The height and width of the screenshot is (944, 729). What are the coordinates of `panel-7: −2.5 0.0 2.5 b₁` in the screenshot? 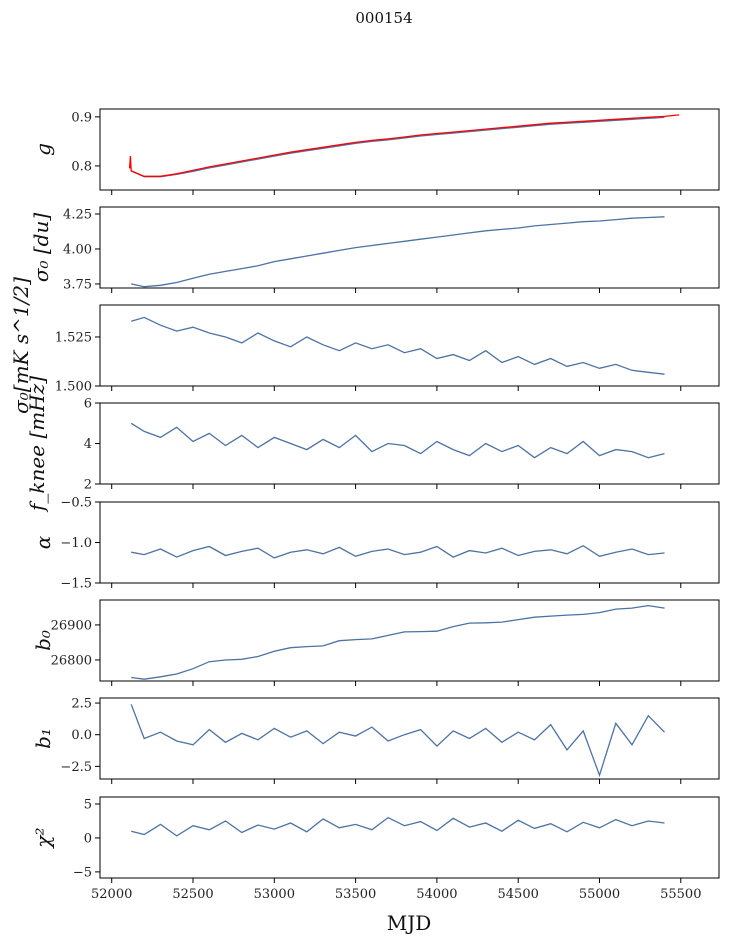 It's located at (375, 740).